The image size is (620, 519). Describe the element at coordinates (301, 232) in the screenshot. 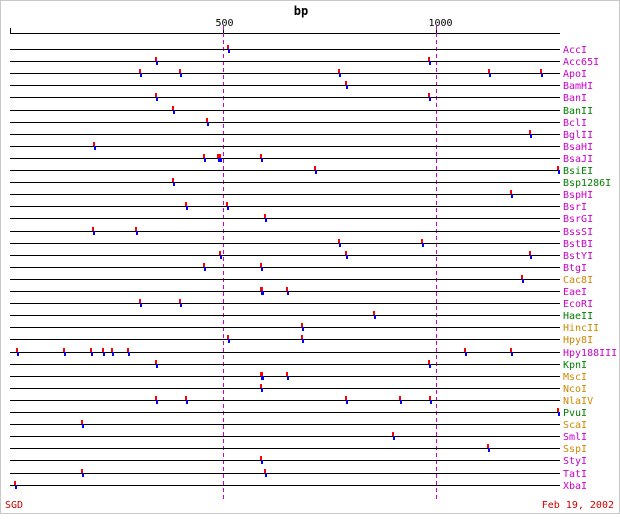

I see `enzyme-row: BssSI` at that location.